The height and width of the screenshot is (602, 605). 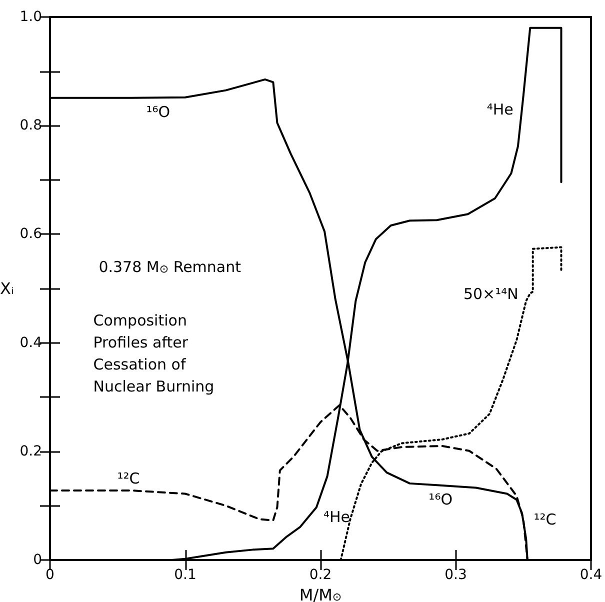 What do you see at coordinates (31, 126) in the screenshot?
I see `y-tick-label: 0.8` at bounding box center [31, 126].